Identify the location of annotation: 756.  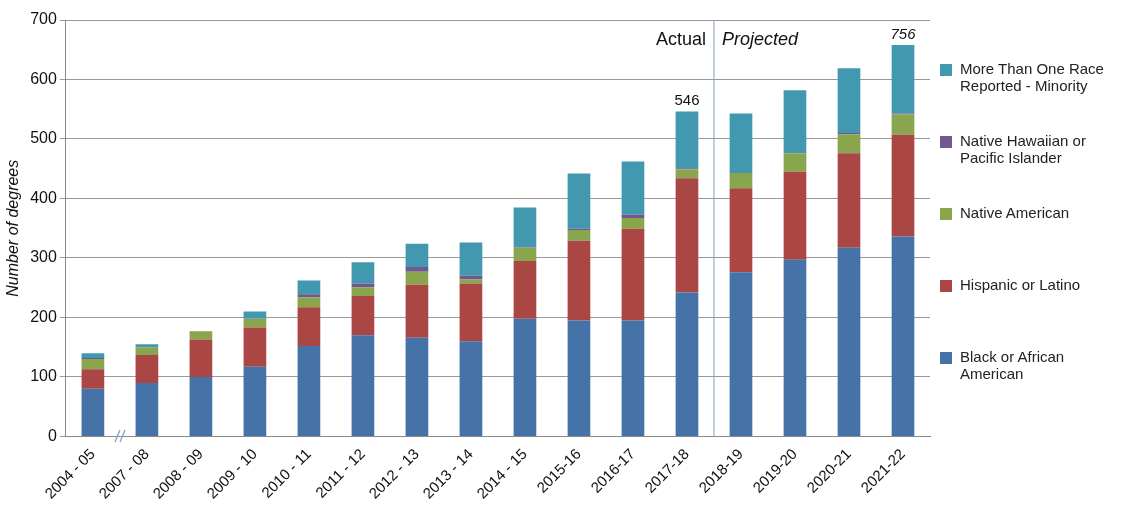
(903, 33).